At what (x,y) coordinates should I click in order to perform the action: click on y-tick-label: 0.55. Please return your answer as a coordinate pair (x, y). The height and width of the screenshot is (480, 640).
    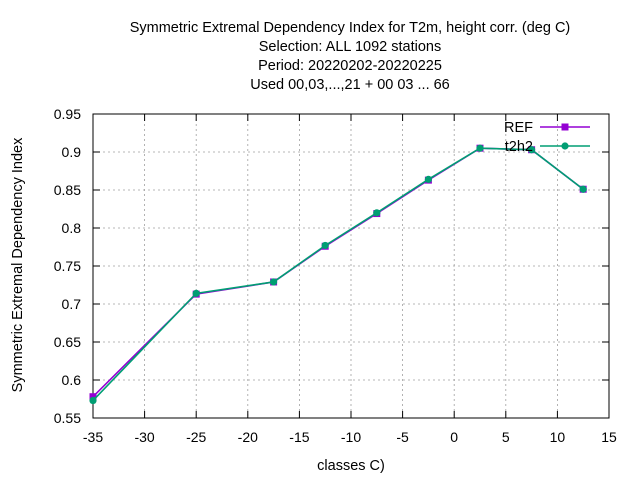
    Looking at the image, I should click on (67, 418).